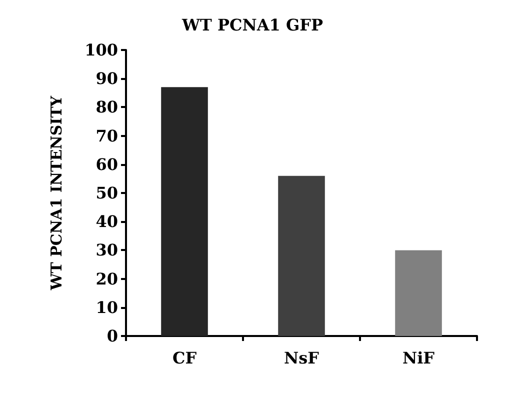 Image resolution: width=505 pixels, height=404 pixels. Describe the element at coordinates (101, 50) in the screenshot. I see `y-tick-label: 100` at that location.